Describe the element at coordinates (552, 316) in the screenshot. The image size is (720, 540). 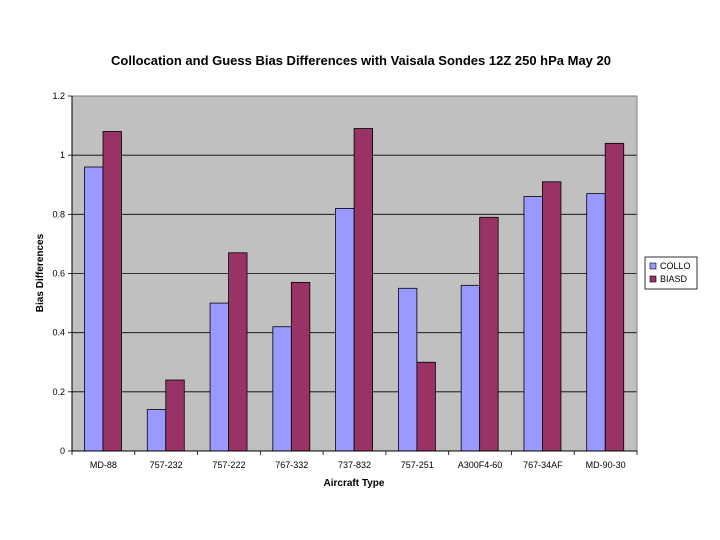
I see `bar-biasd-767-34af` at that location.